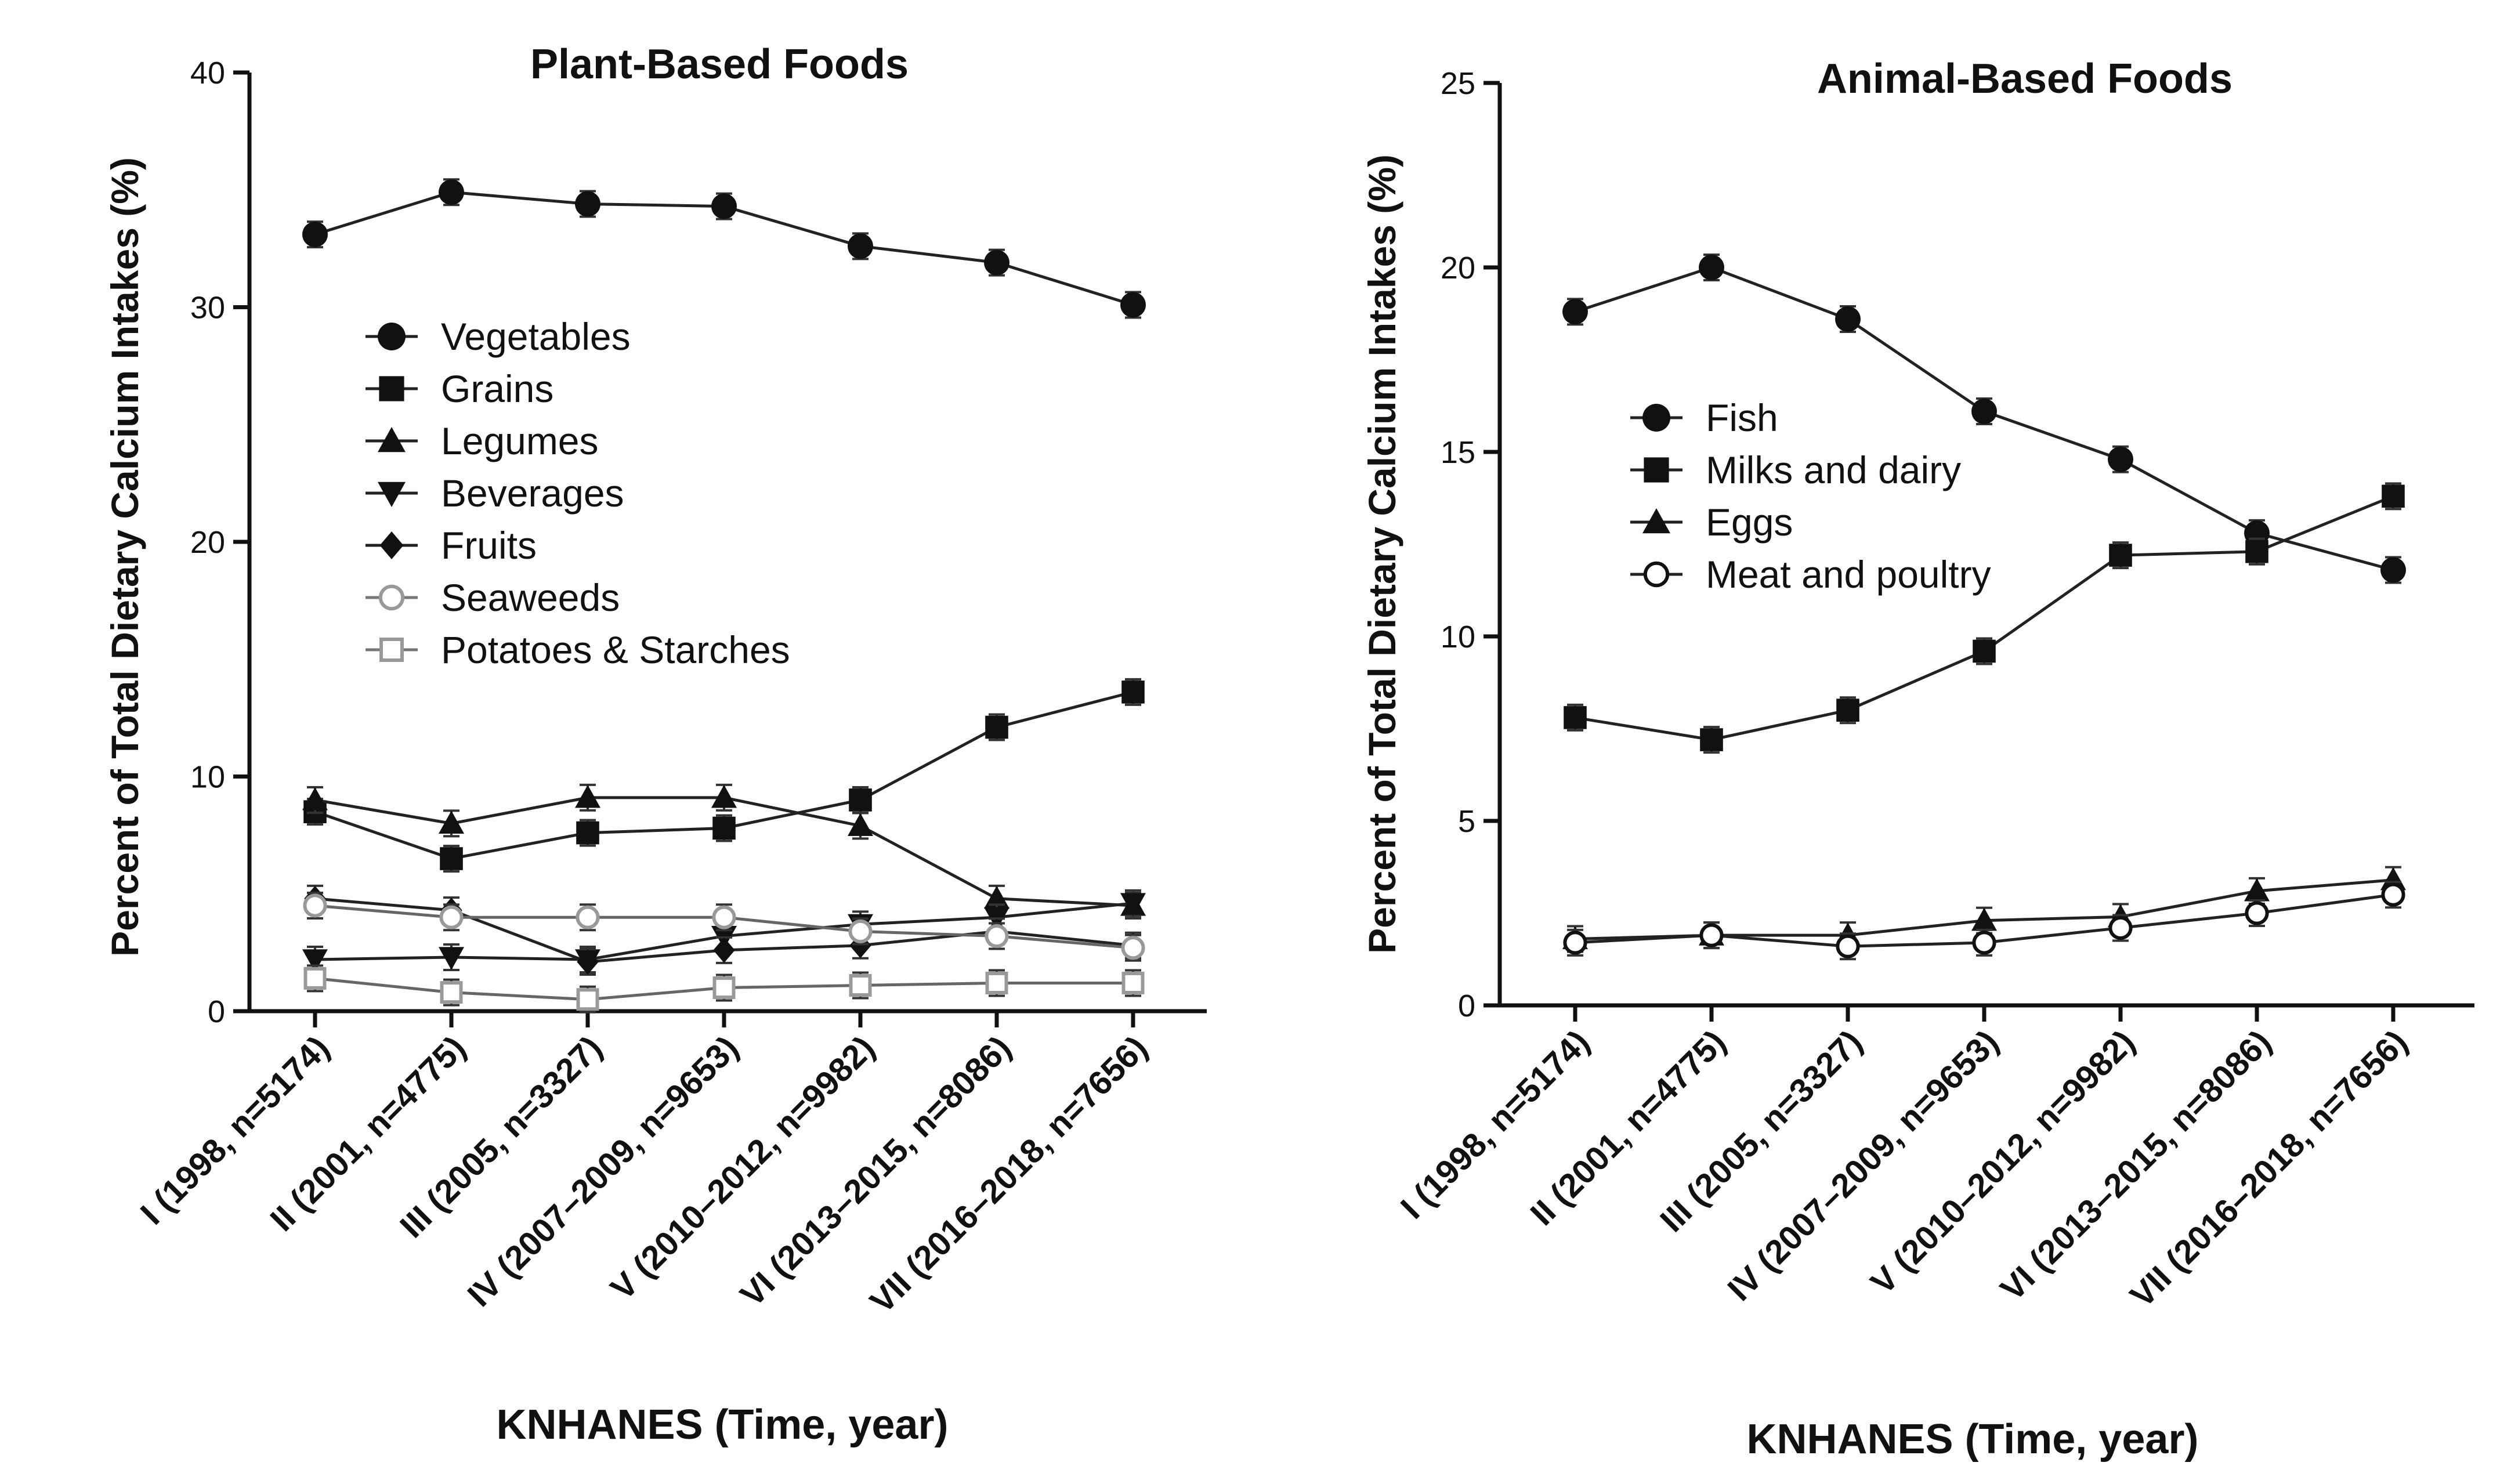 This screenshot has height=1484, width=2493. I want to click on plant-y-tick-label: 30, so click(207, 308).